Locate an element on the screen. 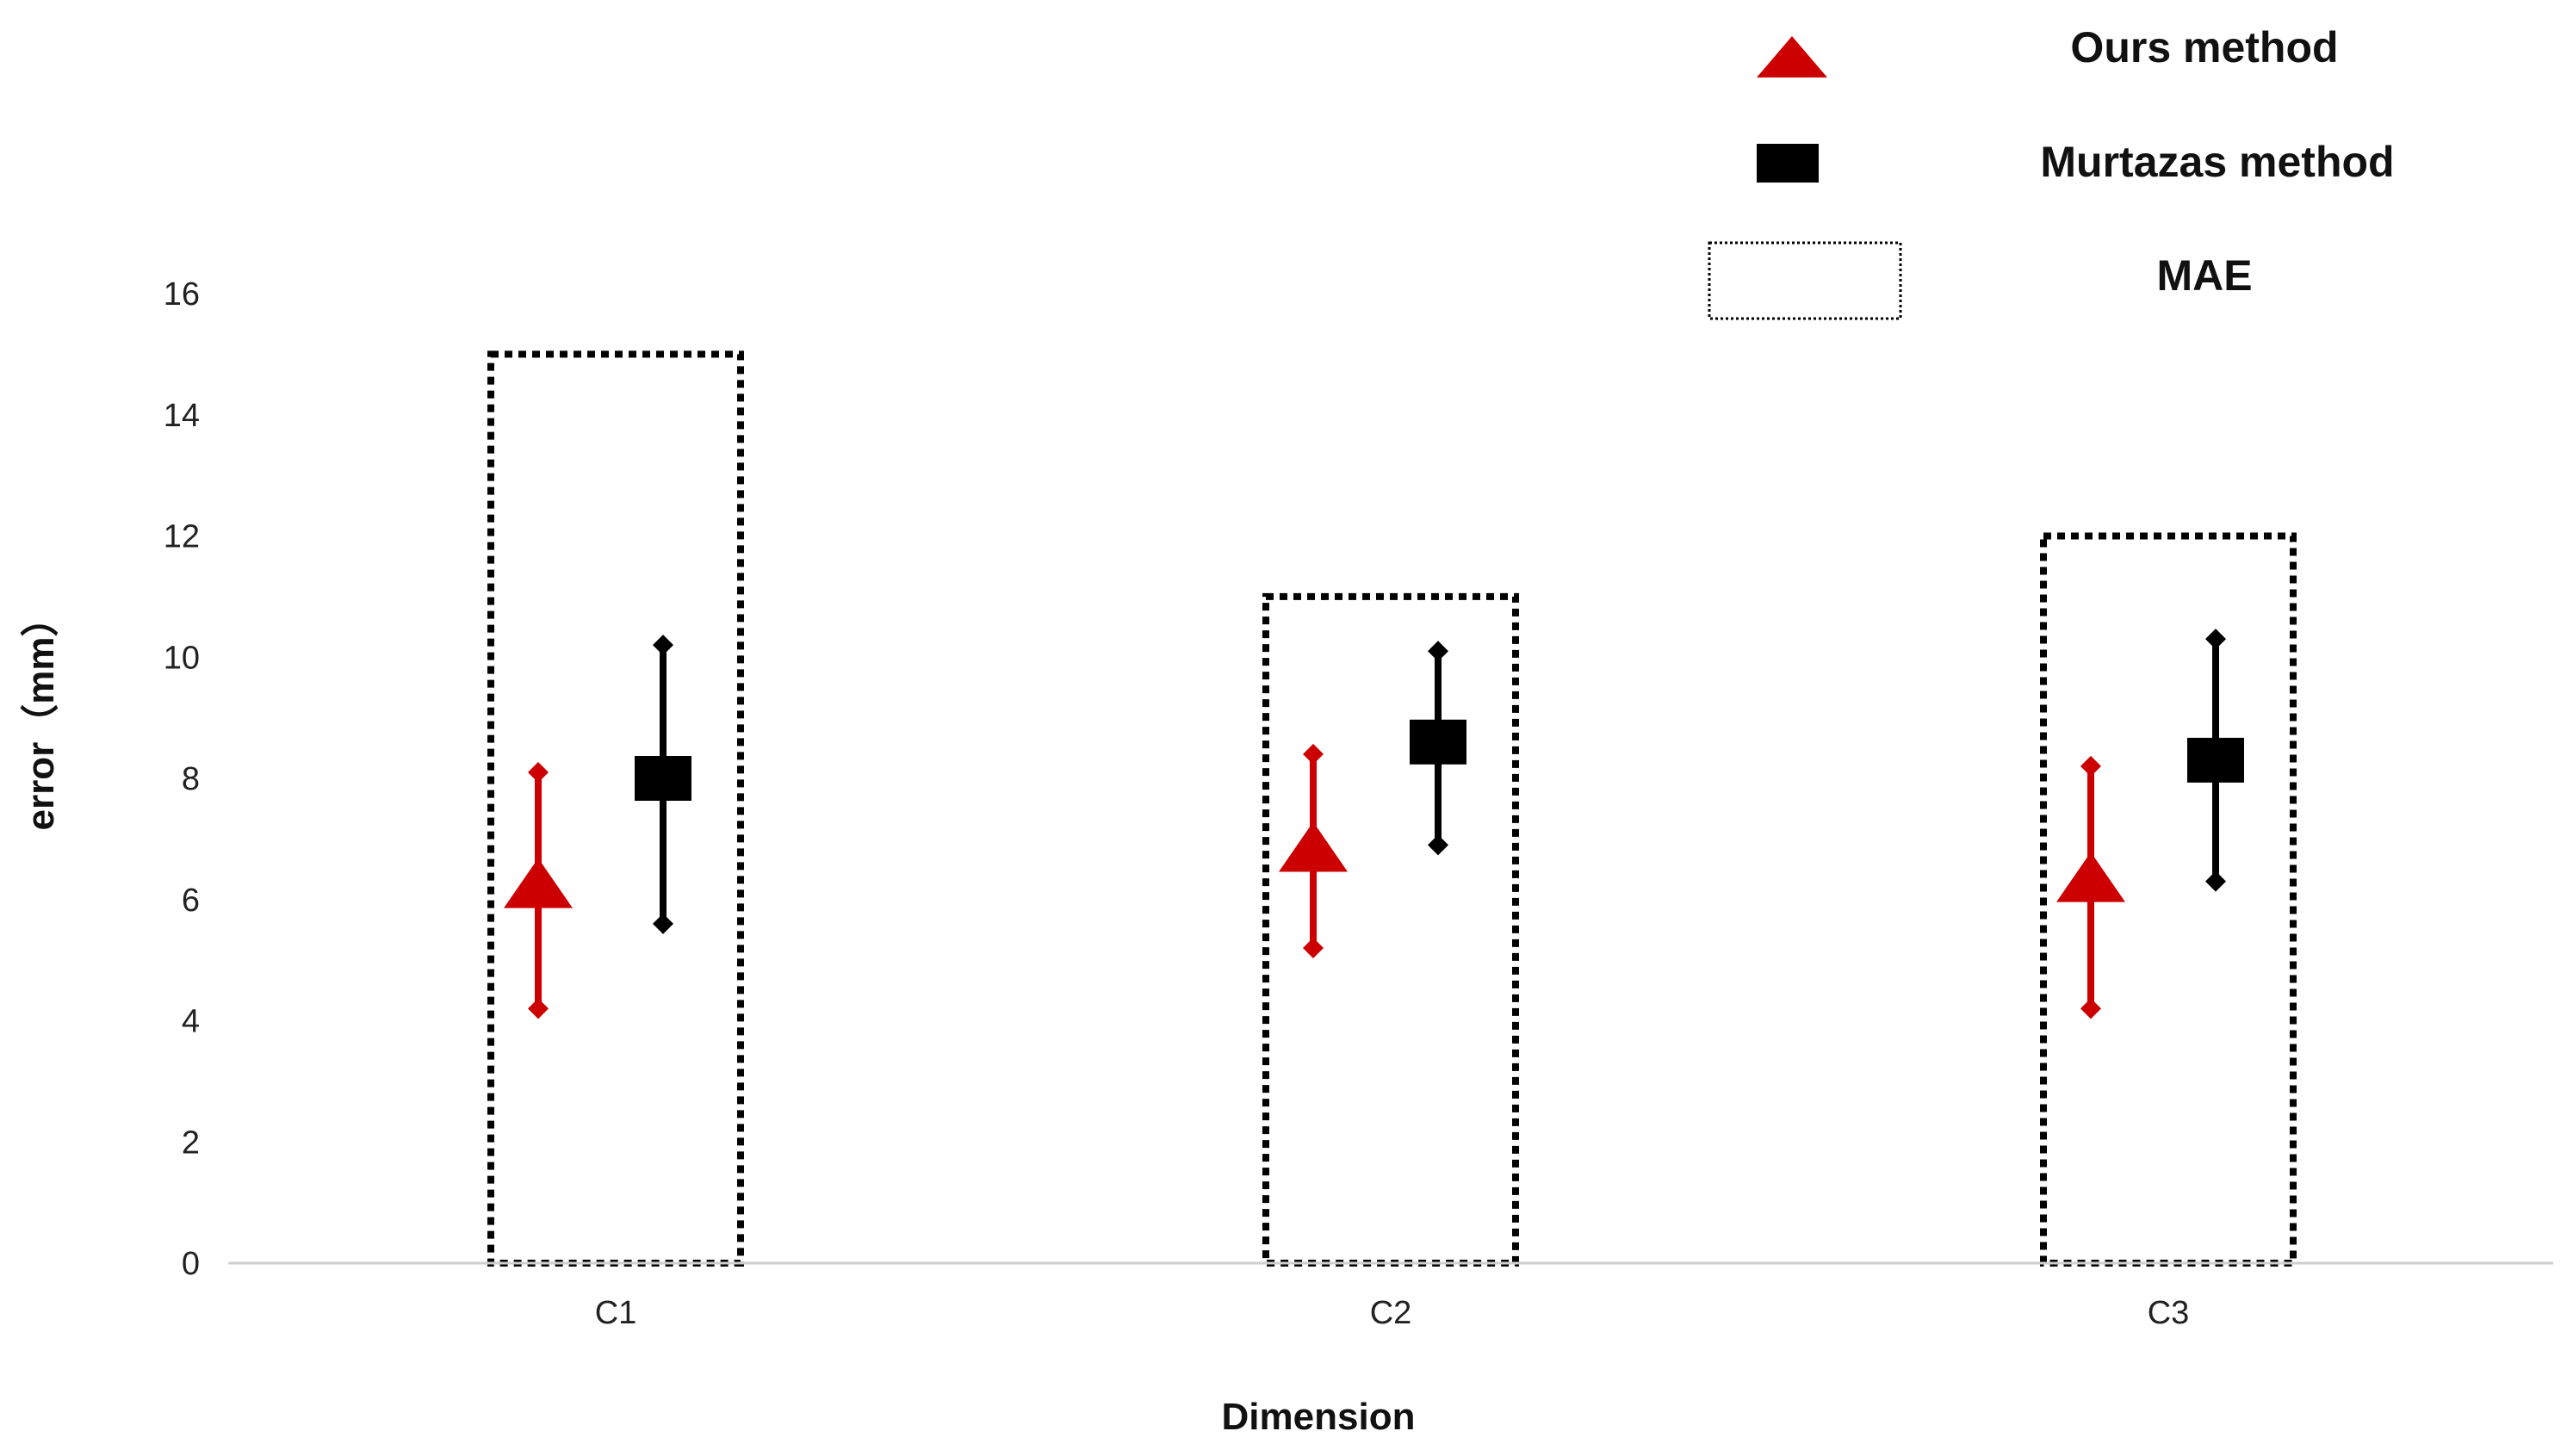 Image resolution: width=2567 pixels, height=1456 pixels. series-ours-method is located at coordinates (1314, 881).